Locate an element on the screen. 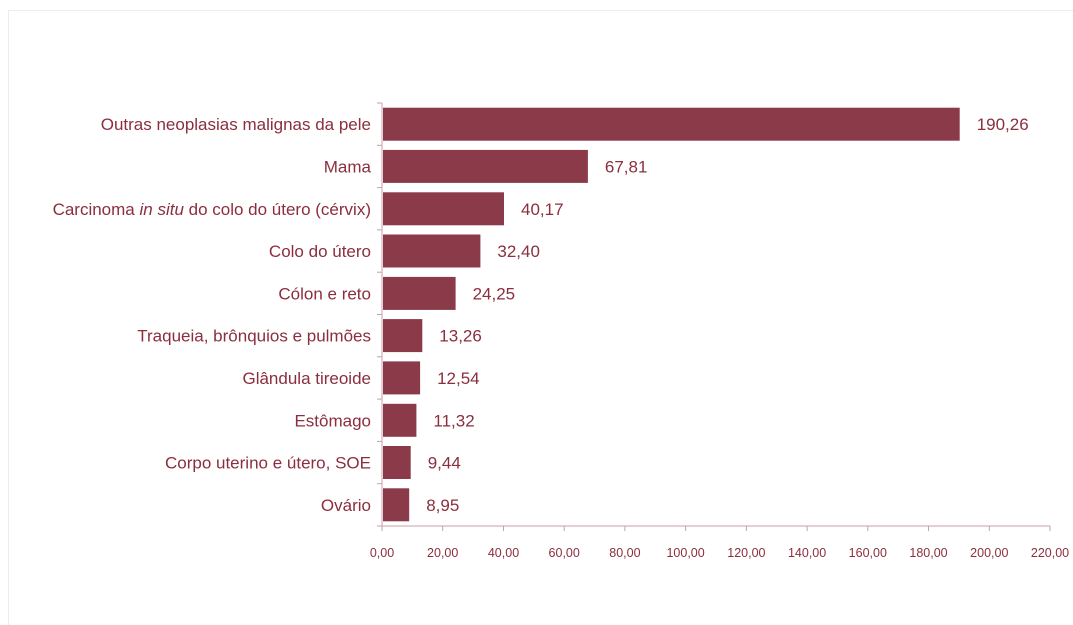  x-tick-label: 40,00 is located at coordinates (503, 553).